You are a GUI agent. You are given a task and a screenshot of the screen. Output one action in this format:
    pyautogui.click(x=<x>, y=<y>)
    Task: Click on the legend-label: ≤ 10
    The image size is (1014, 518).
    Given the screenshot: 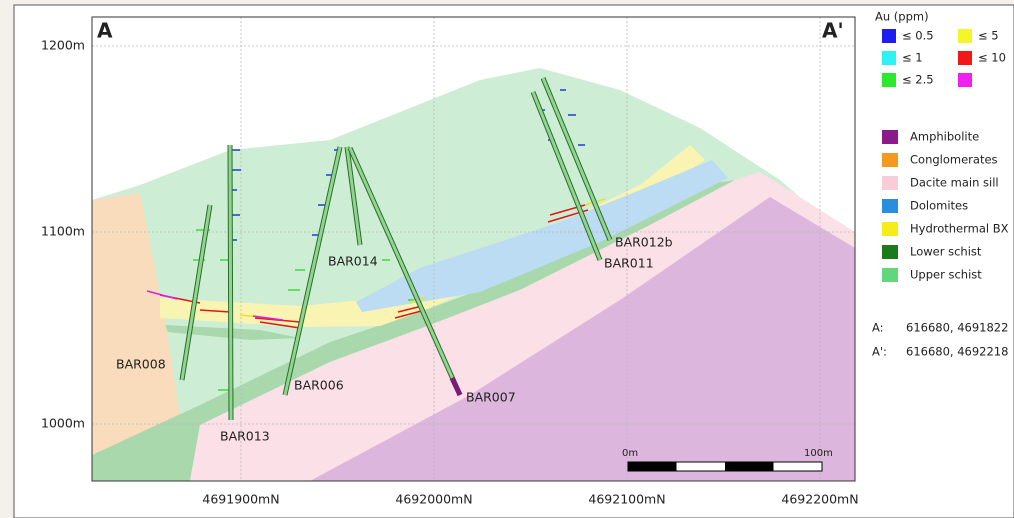 What is the action you would take?
    pyautogui.click(x=992, y=58)
    